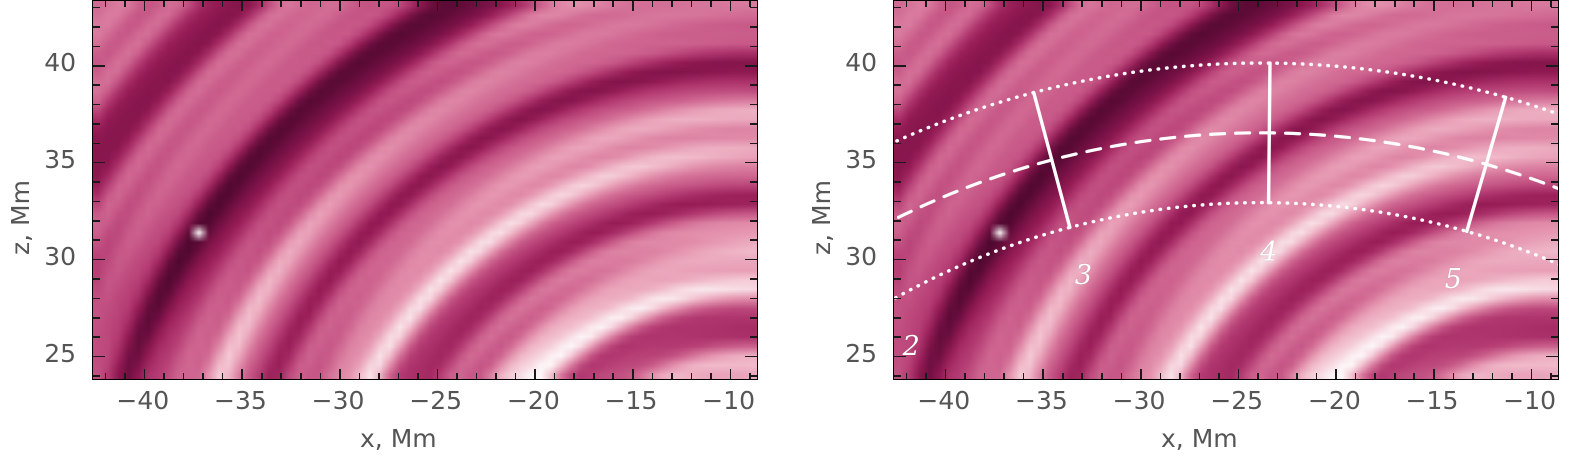 This screenshot has width=1570, height=461. Describe the element at coordinates (631, 400) in the screenshot. I see `x-tick-label: −15` at that location.